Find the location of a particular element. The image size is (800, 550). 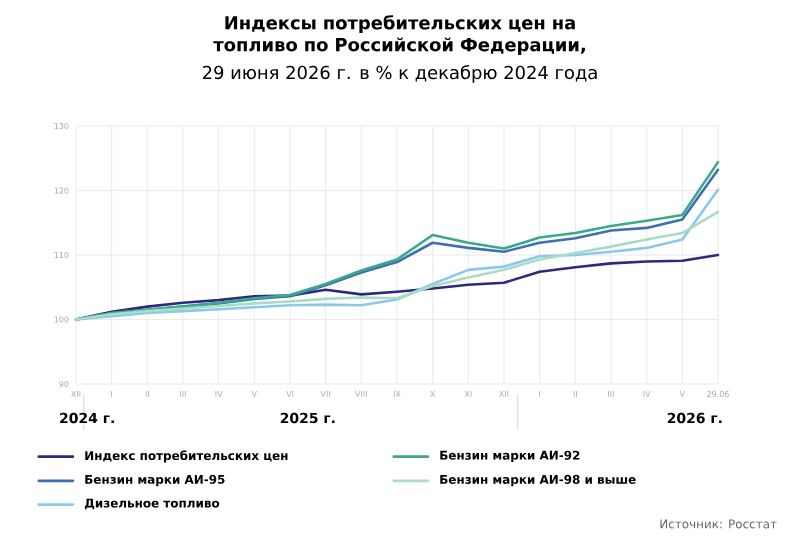

chart-title: Индексы потребительских цен на топливо по Российской Федерации, is located at coordinates (399, 35).